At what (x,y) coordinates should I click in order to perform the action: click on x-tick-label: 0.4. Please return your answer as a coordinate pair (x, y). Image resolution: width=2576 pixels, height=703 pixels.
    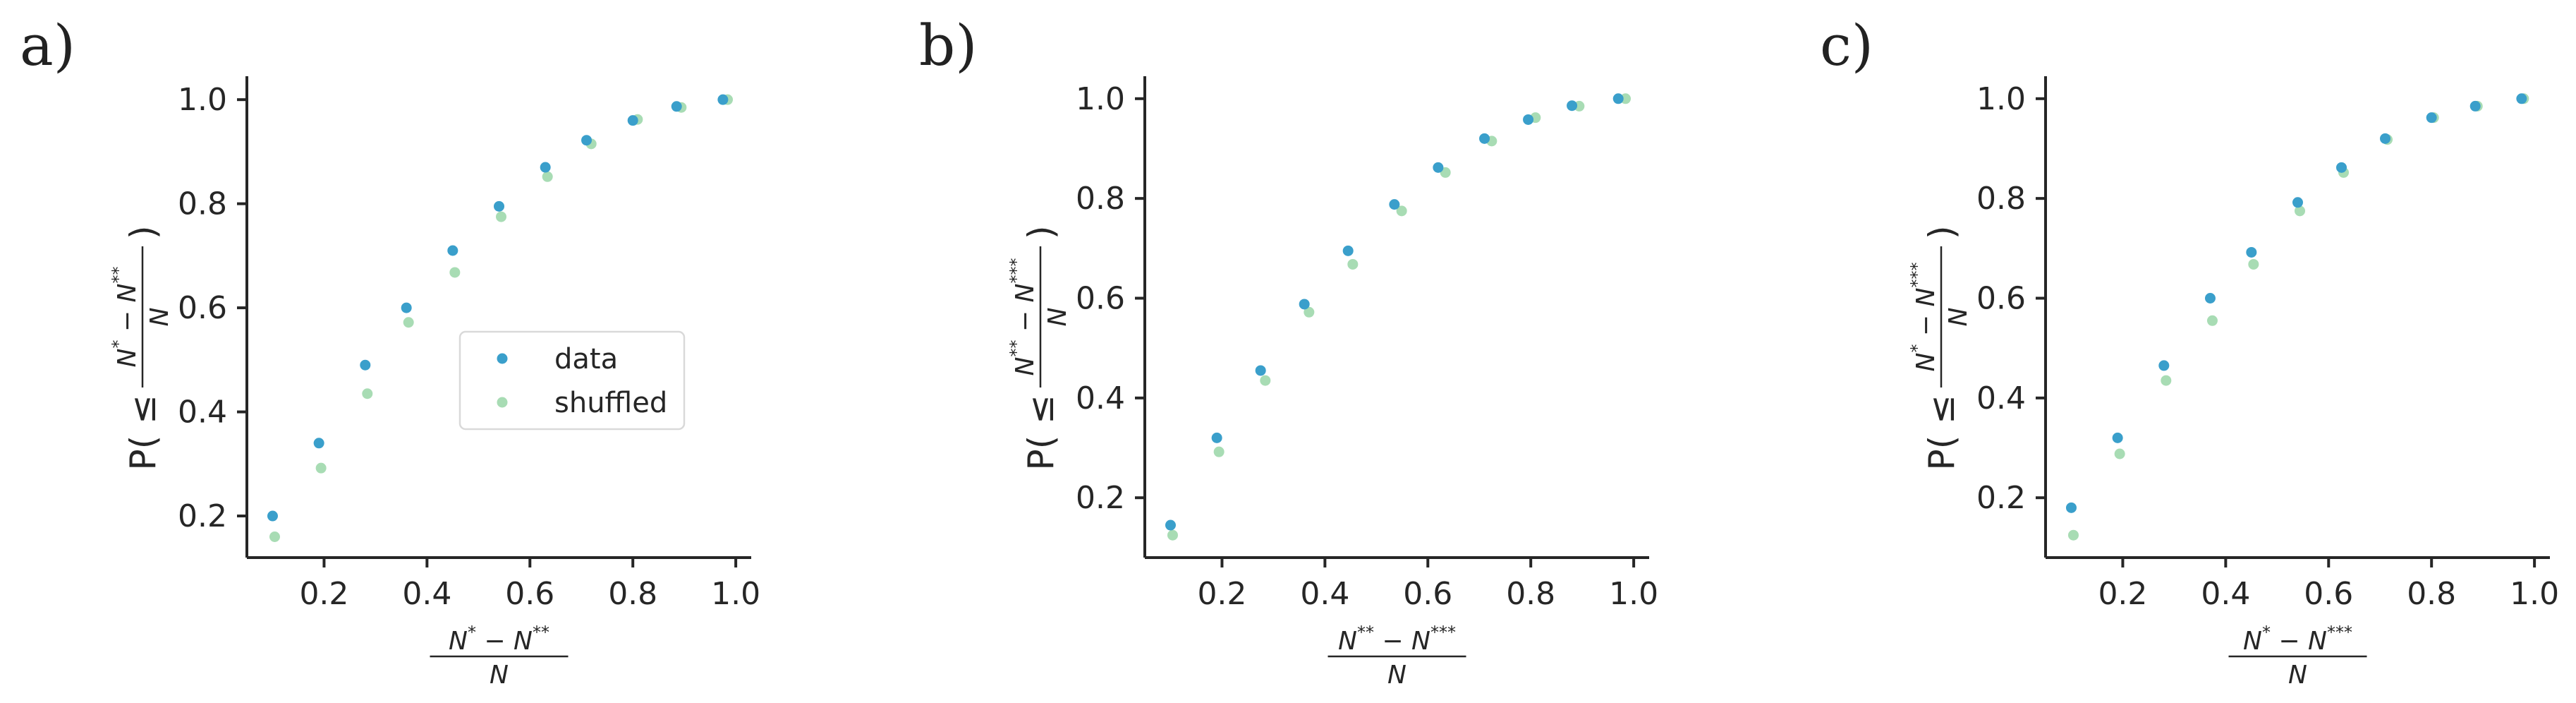
    Looking at the image, I should click on (426, 594).